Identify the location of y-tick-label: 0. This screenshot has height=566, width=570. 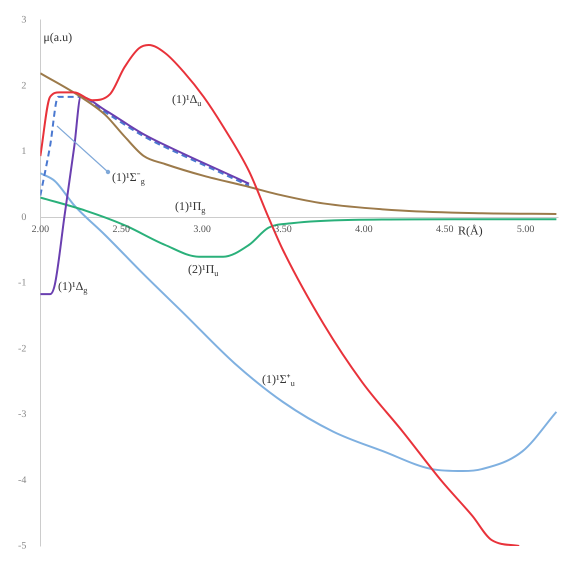
(23, 217).